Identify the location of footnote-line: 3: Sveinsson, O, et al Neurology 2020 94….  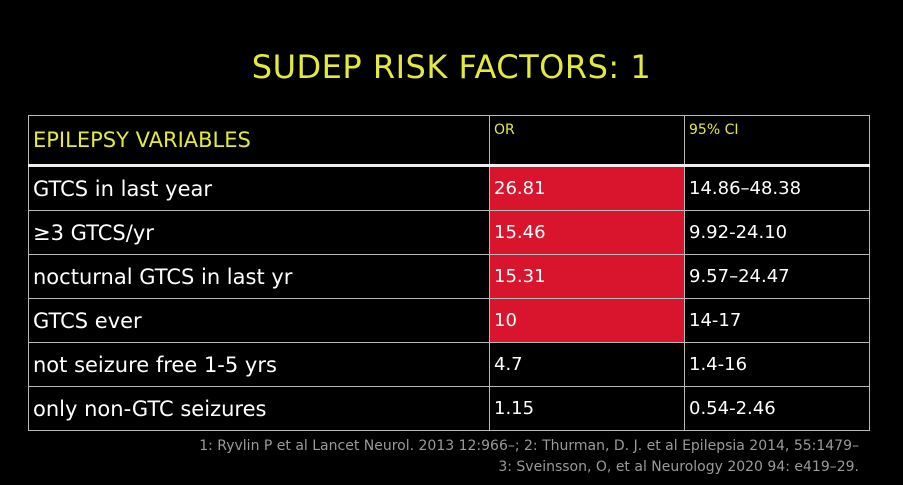
(678, 467).